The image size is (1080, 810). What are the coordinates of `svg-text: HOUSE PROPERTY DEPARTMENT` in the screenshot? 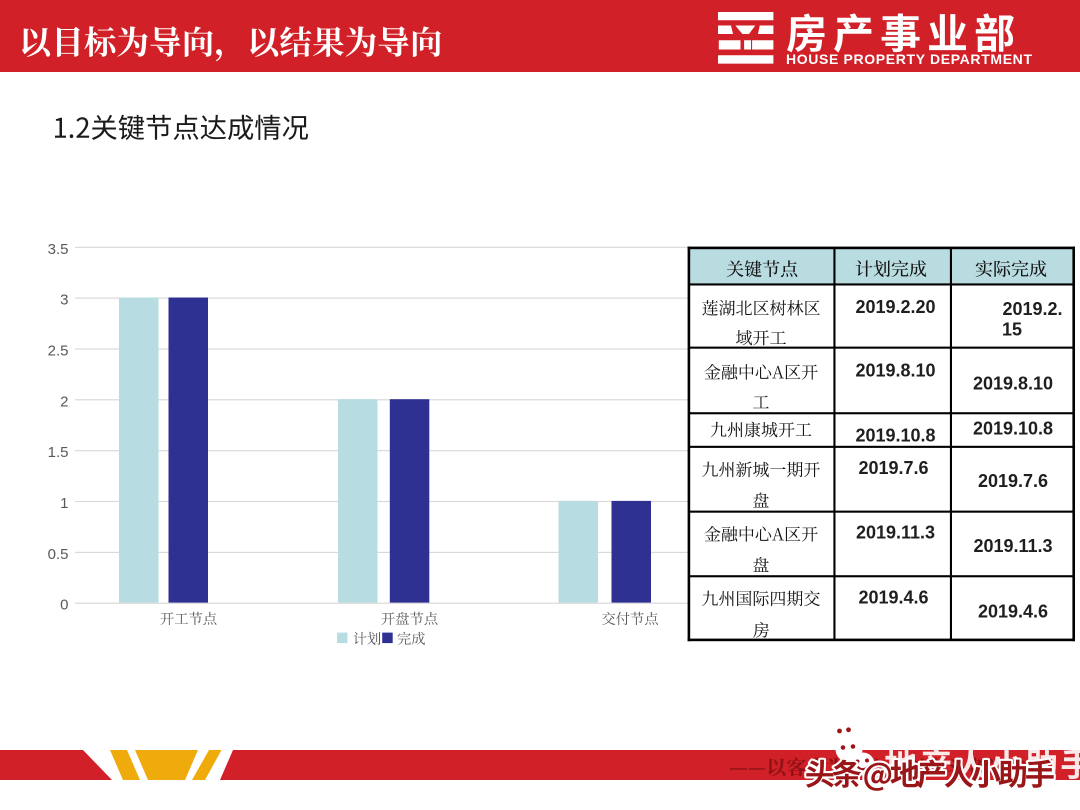 It's located at (909, 59).